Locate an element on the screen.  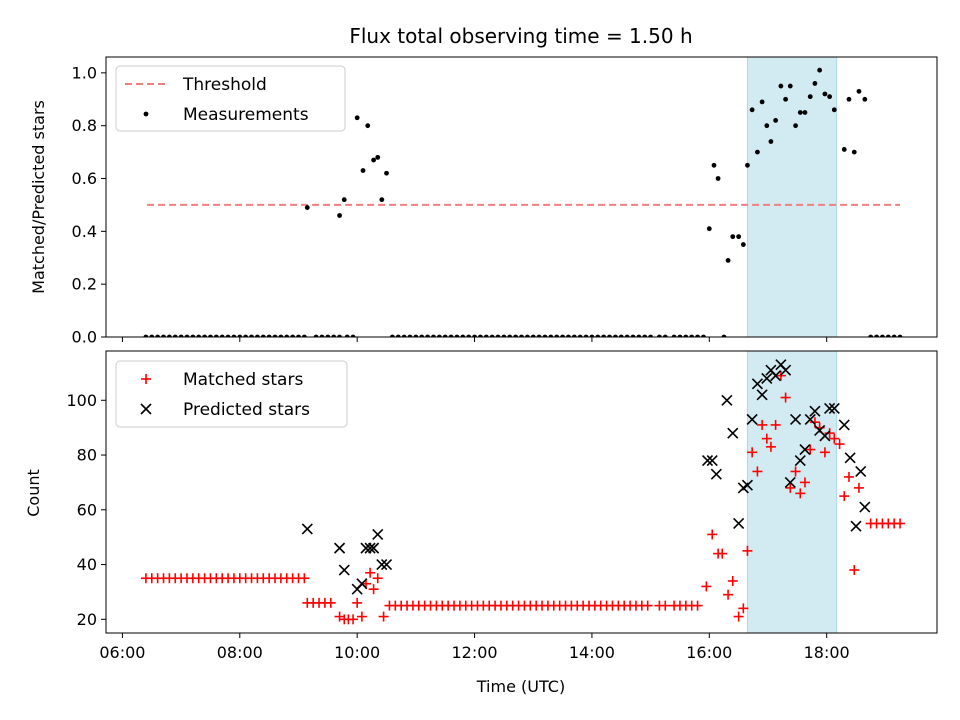
legend-swatch is located at coordinates (146, 114).